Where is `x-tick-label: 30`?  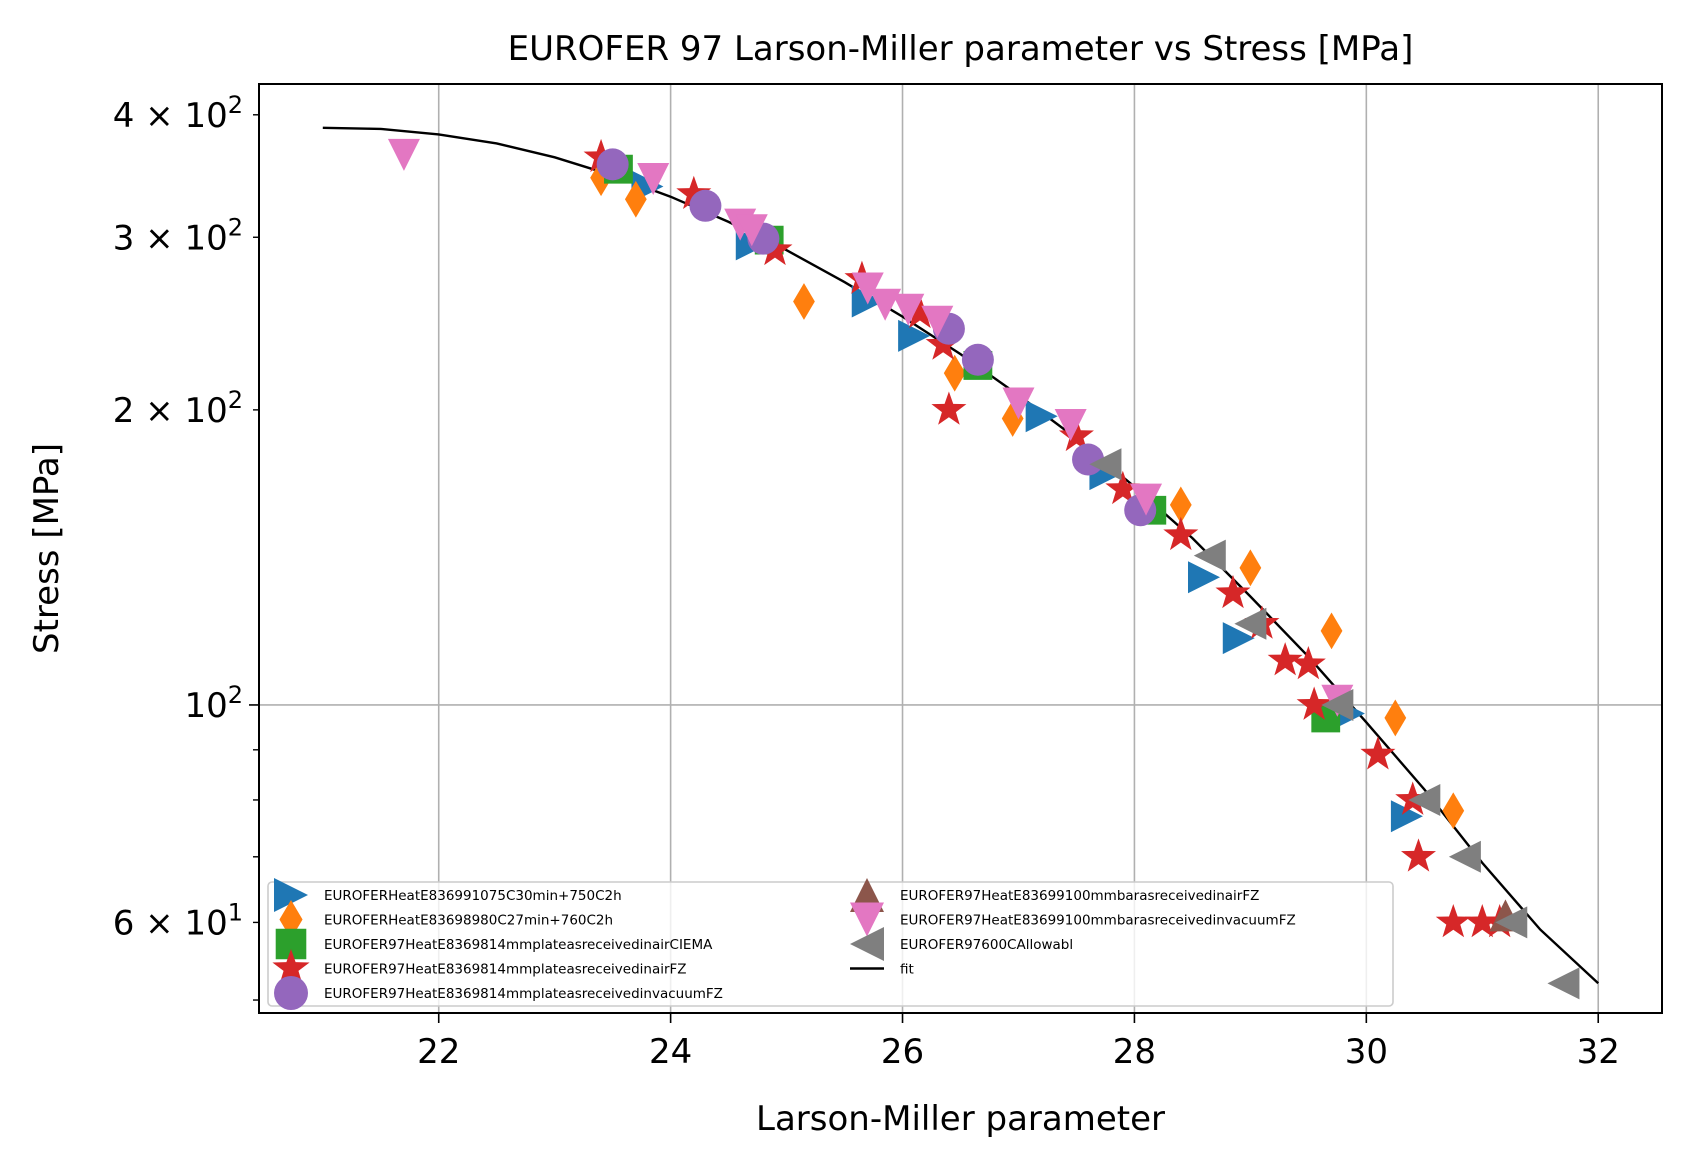
x-tick-label: 30 is located at coordinates (1366, 1052).